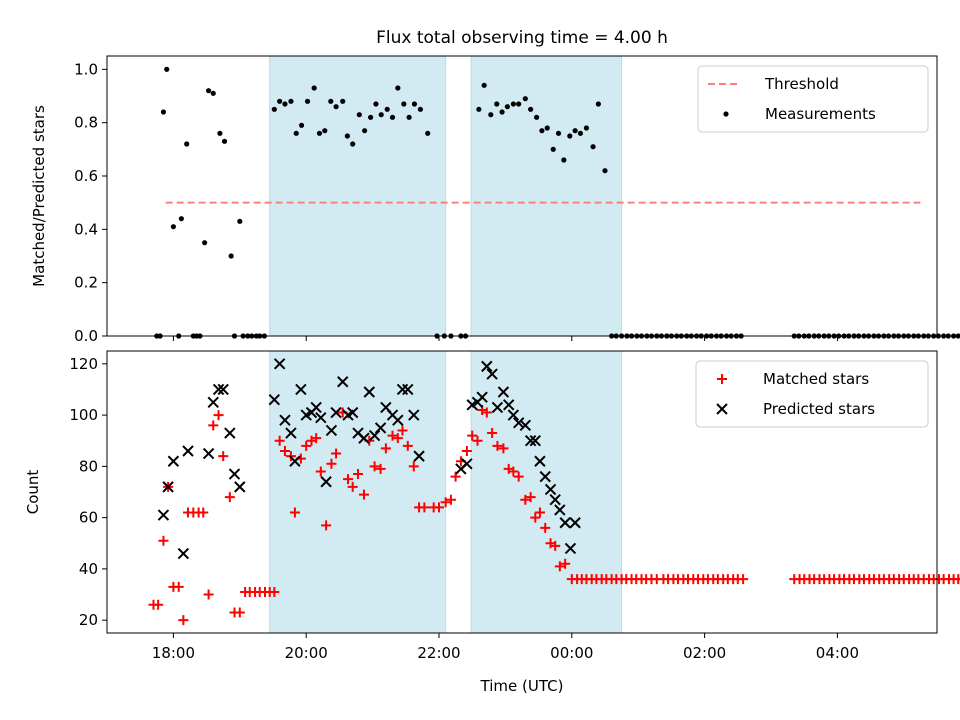 The image size is (960, 720). I want to click on y-tick-label: 0.0, so click(86, 336).